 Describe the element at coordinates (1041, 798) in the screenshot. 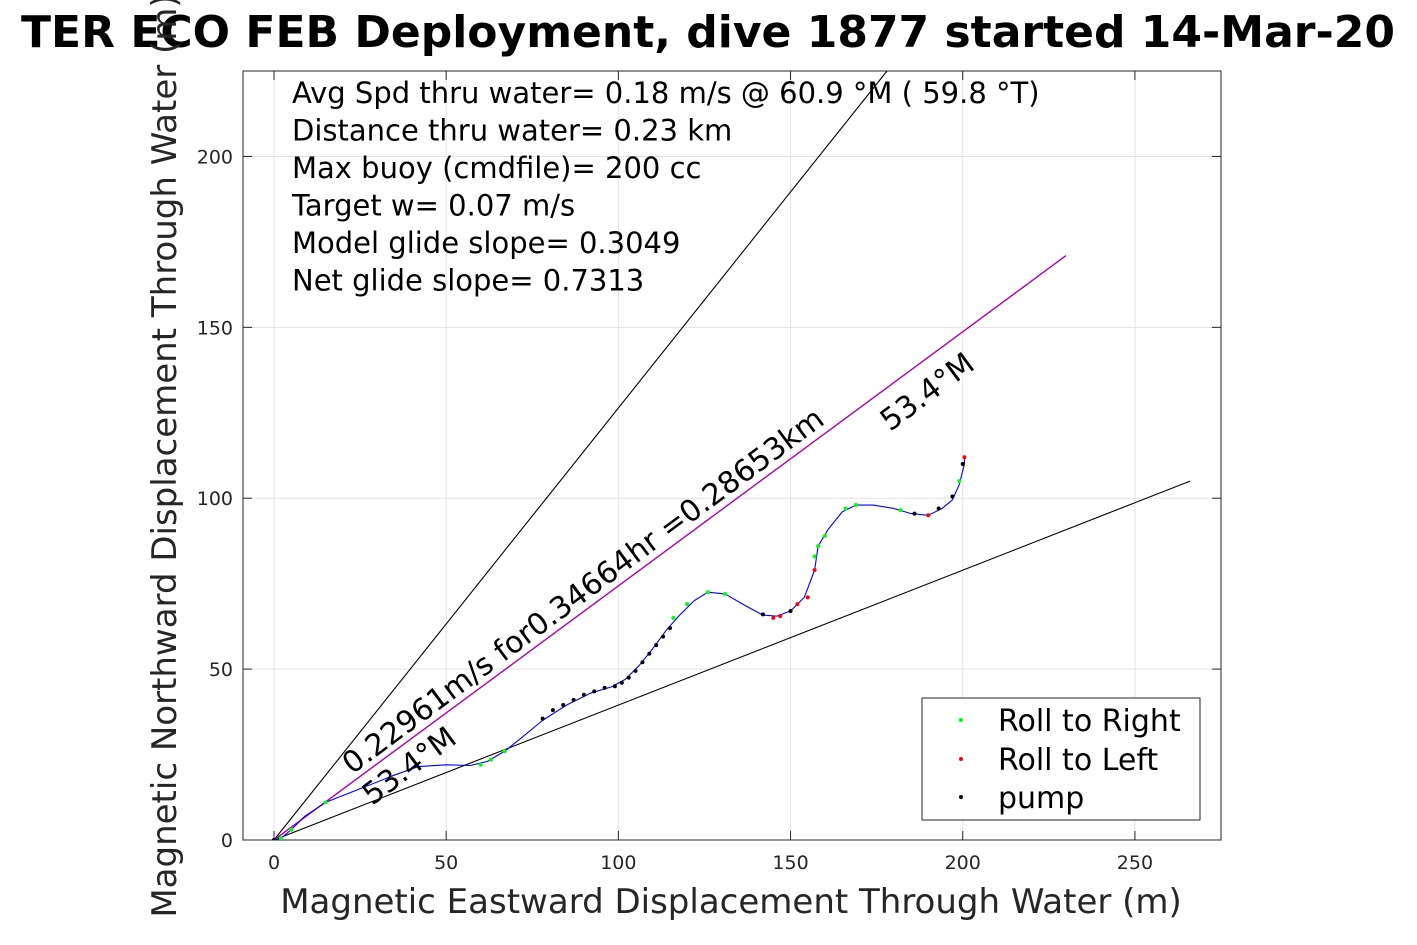

I see `legend-label-pump: pump` at that location.